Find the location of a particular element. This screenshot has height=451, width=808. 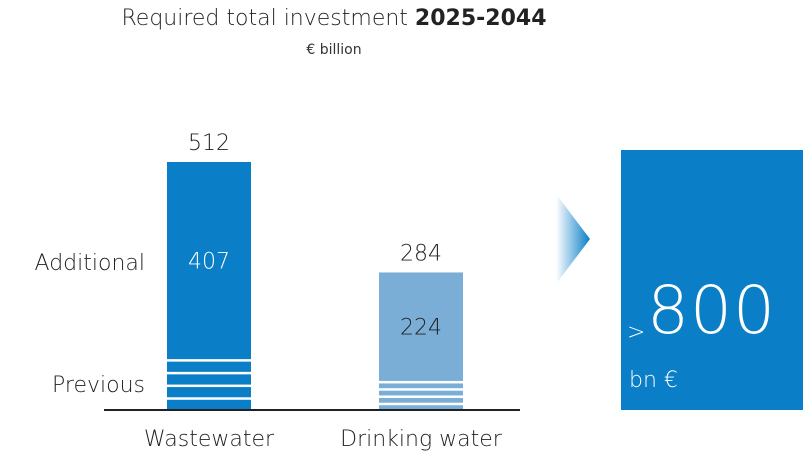

bar-drinking-water is located at coordinates (421, 341).